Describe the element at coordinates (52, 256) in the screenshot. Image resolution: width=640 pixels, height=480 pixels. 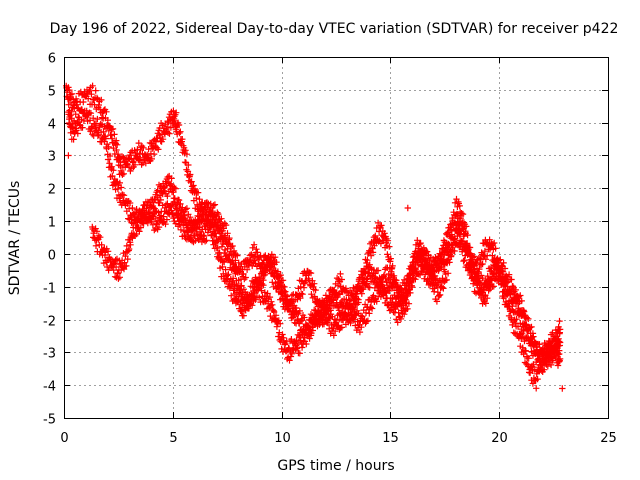
I see `y-tick-label: 0` at that location.